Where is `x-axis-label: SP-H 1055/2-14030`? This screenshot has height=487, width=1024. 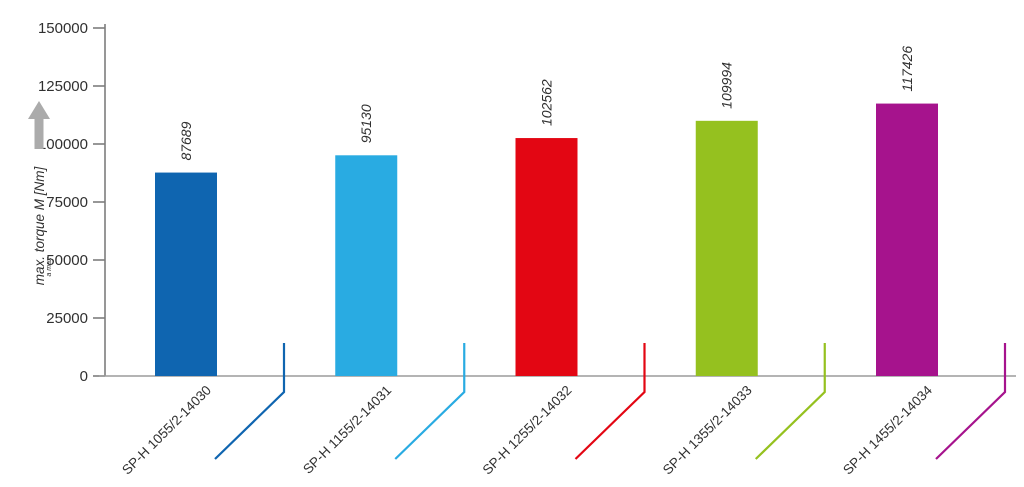 x-axis-label: SP-H 1055/2-14030 is located at coordinates (166, 430).